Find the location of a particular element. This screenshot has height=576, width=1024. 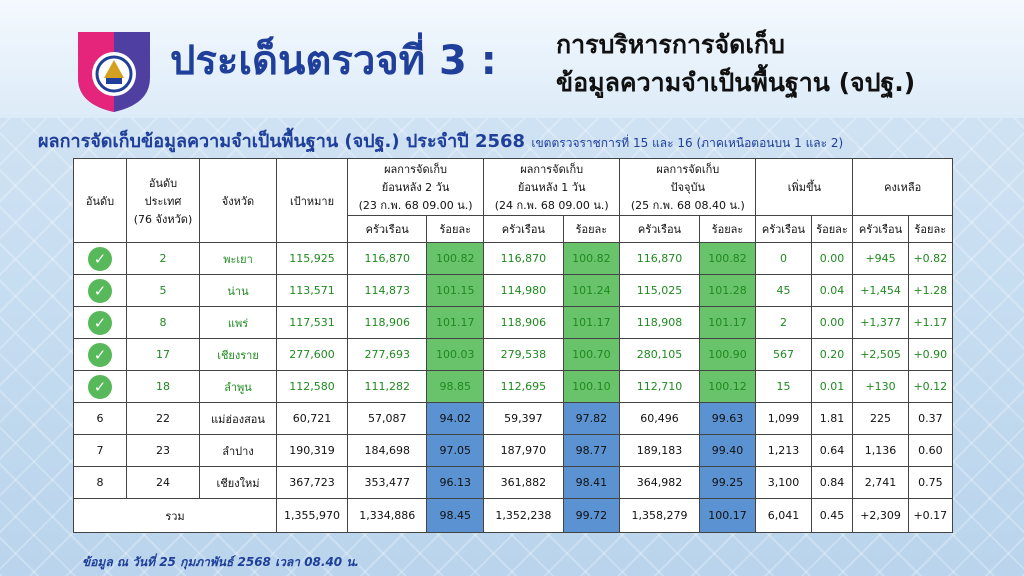

cell-inc-pct: 0.64 is located at coordinates (832, 450).